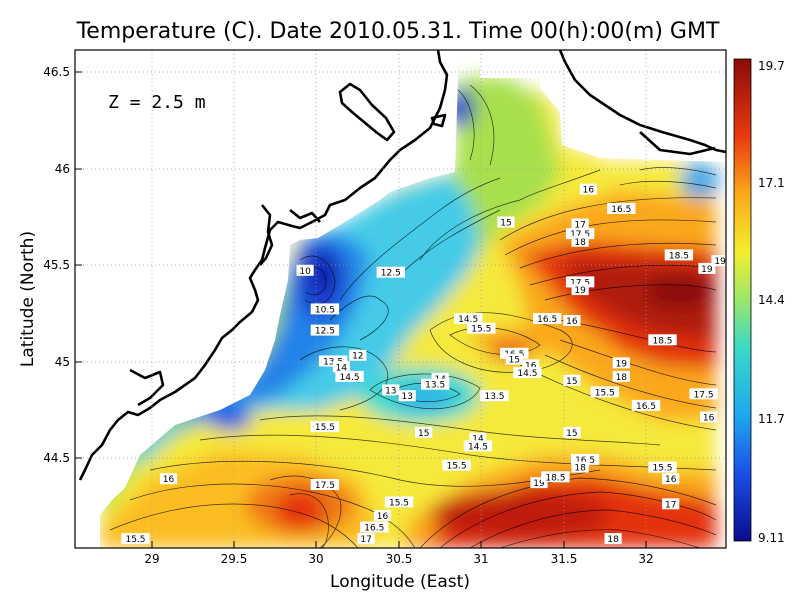 The height and width of the screenshot is (600, 800). Describe the element at coordinates (771, 183) in the screenshot. I see `colorbar-tick-label: 17.1` at that location.